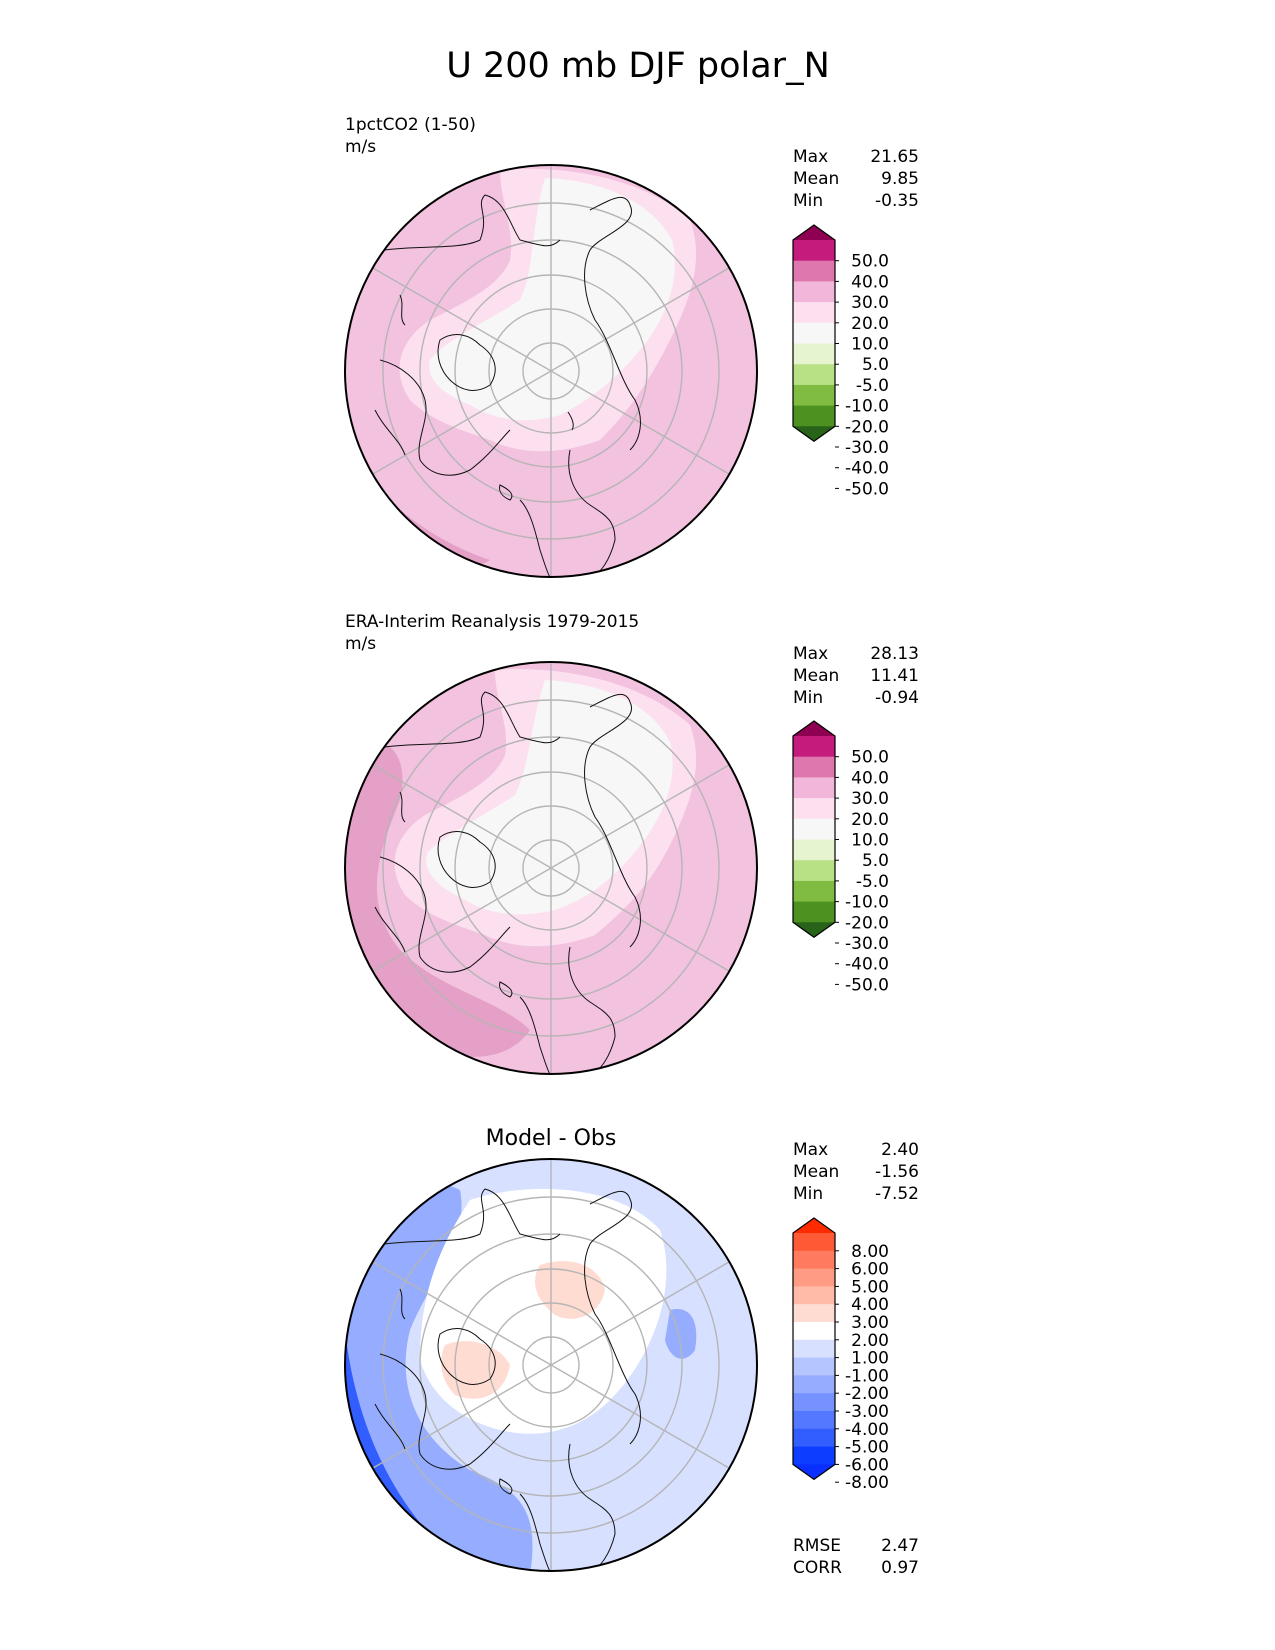 The height and width of the screenshot is (1650, 1275). What do you see at coordinates (897, 698) in the screenshot?
I see `stat-value: -0.94` at bounding box center [897, 698].